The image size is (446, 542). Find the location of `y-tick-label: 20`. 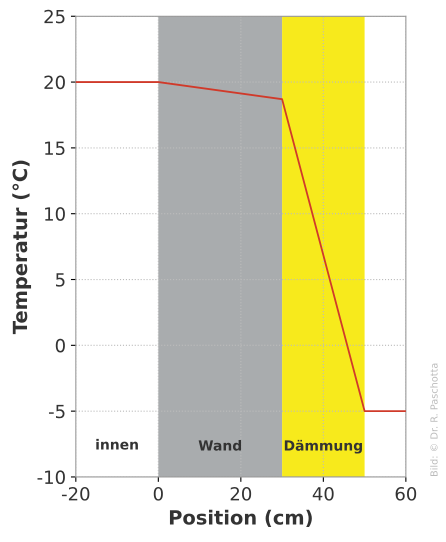

y-tick-label: 20 is located at coordinates (54, 83).